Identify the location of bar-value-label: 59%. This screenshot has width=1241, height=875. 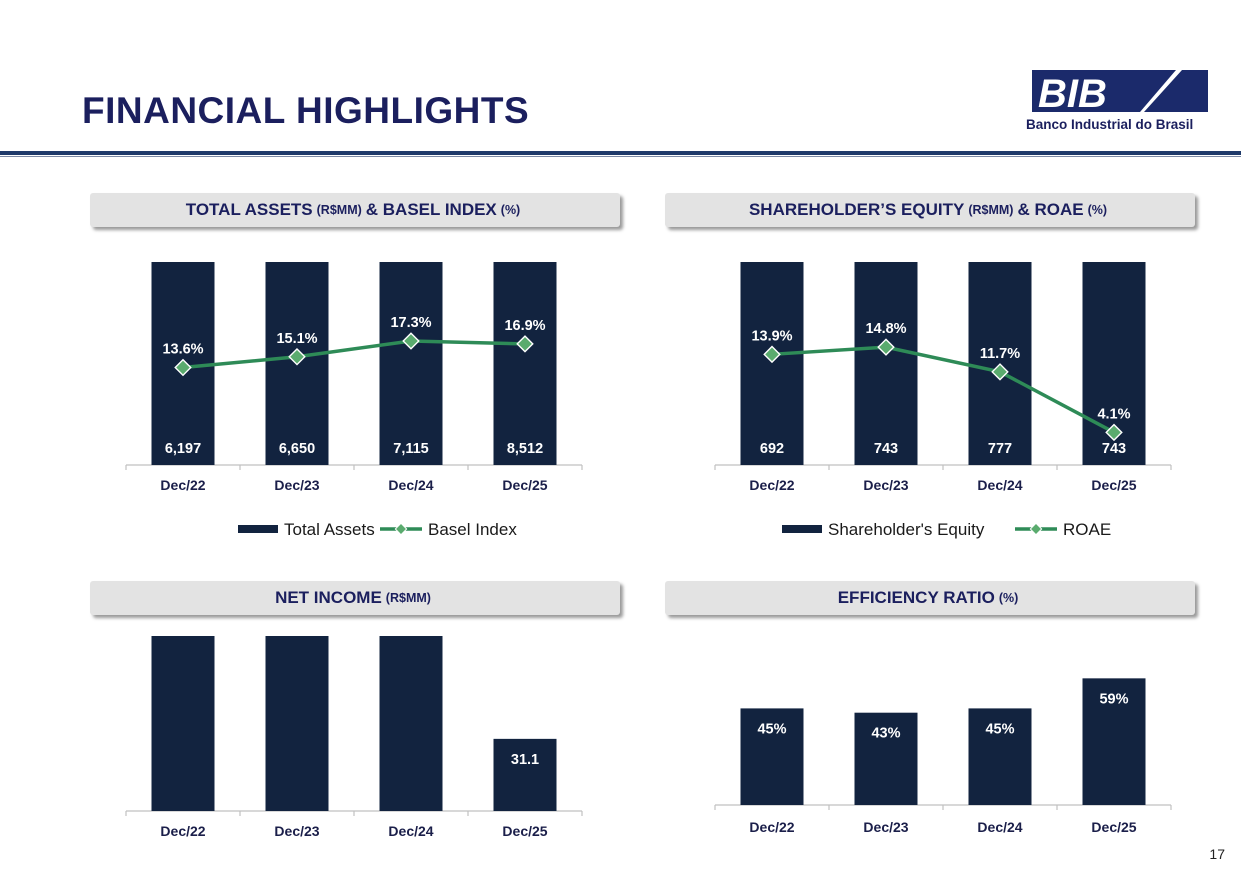
(1113, 699).